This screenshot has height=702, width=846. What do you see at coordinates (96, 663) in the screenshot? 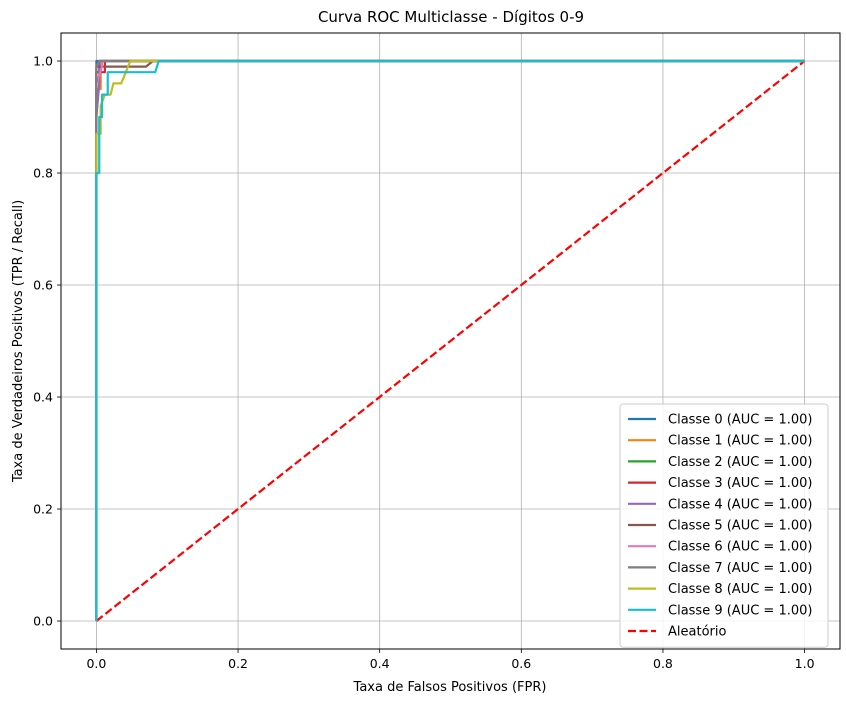
I see `x-tick-label: 0.0` at bounding box center [96, 663].